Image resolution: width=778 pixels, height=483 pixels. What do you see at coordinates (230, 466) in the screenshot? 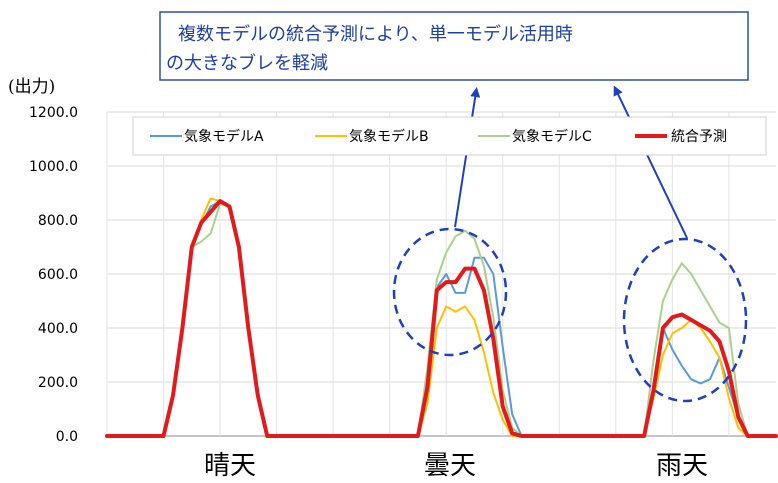
I see `category-label-sunny: 晴天` at bounding box center [230, 466].